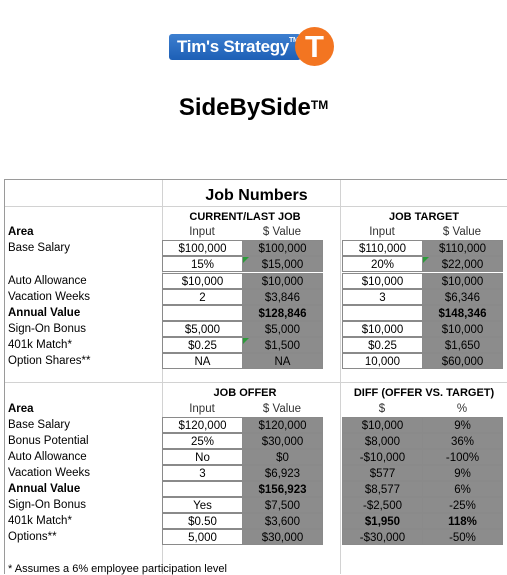 The height and width of the screenshot is (575, 507). I want to click on diff-pct-cell: 118%, so click(462, 521).